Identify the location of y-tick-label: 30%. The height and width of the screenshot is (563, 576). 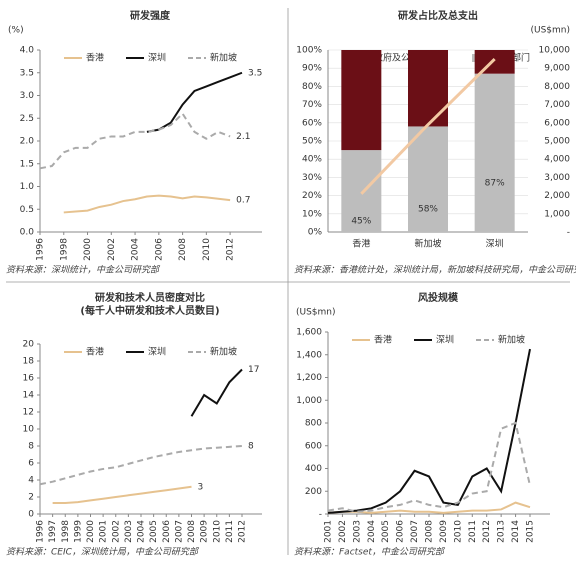
(312, 178).